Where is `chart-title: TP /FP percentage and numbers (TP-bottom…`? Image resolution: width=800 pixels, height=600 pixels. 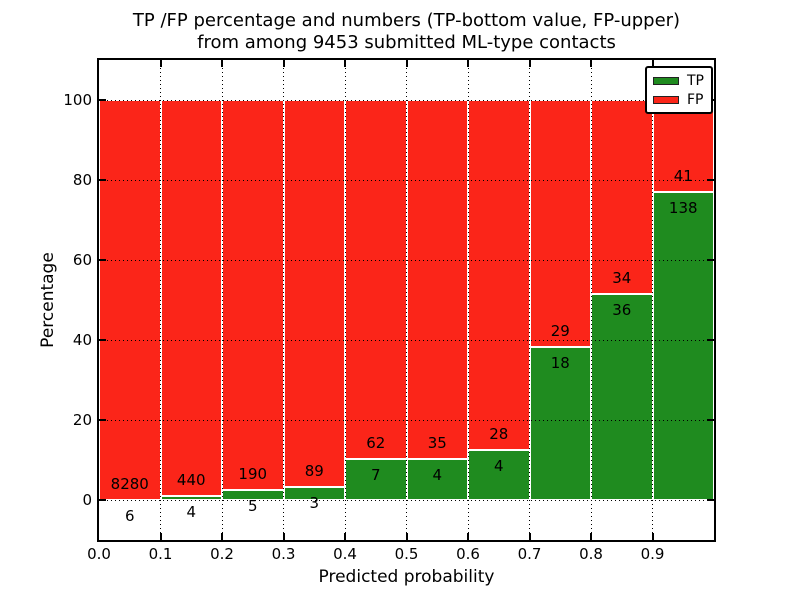
chart-title: TP /FP percentage and numbers (TP-bottom… is located at coordinates (406, 32).